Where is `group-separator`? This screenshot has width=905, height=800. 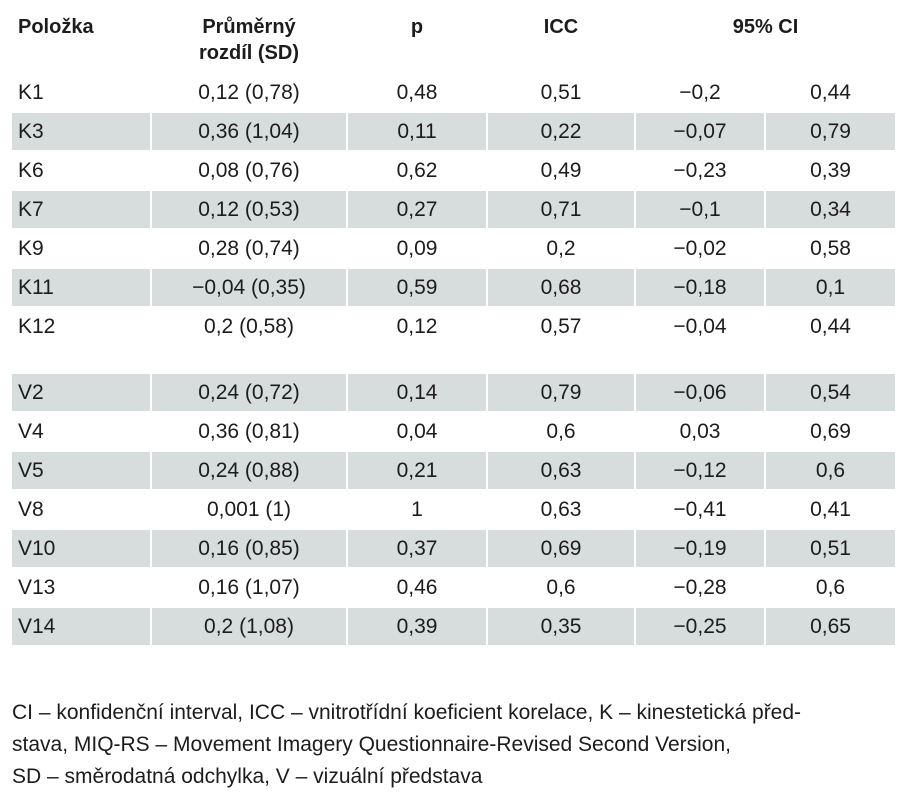
group-separator is located at coordinates (453, 359).